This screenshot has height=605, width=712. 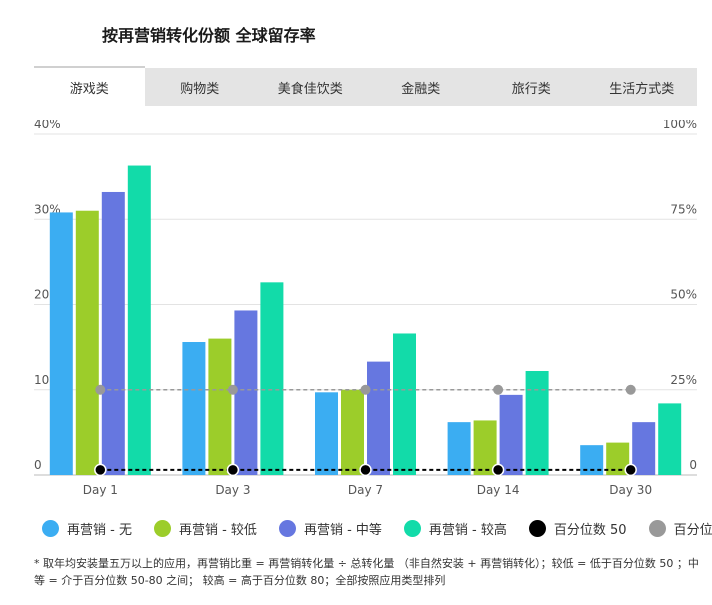 I want to click on tab-lifestyle: 生活方式类, so click(x=642, y=89).